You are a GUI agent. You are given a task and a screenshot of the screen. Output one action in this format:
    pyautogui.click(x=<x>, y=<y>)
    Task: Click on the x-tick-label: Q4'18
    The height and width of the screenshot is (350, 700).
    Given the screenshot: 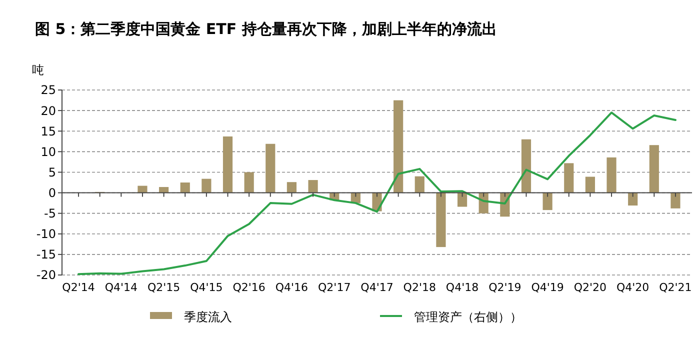 What is the action you would take?
    pyautogui.click(x=462, y=287)
    